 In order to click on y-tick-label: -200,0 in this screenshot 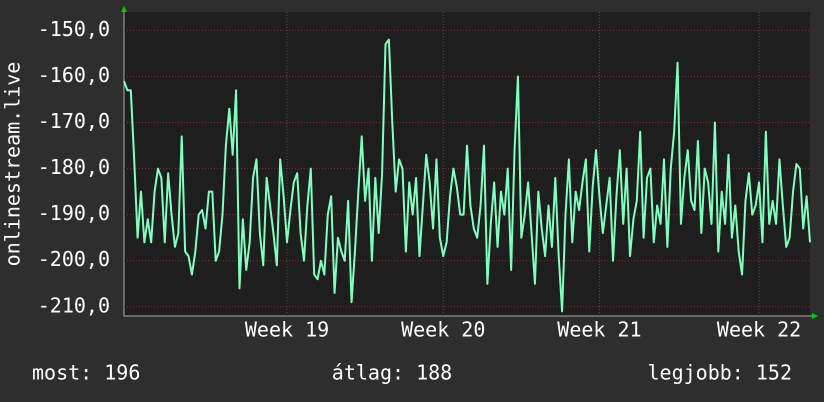, I will do `click(74, 259)`.